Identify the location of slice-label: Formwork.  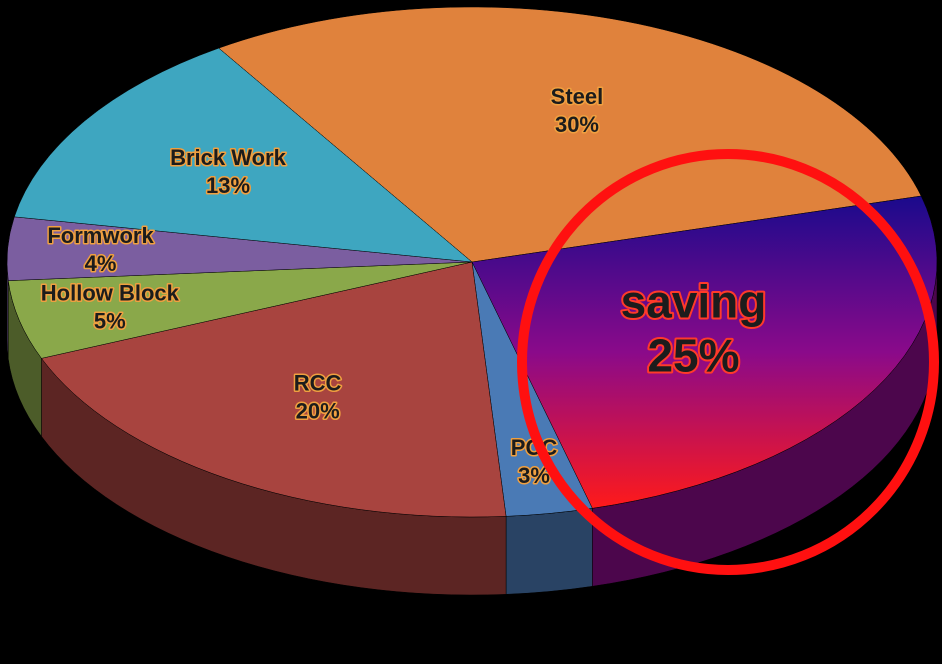
(100, 235).